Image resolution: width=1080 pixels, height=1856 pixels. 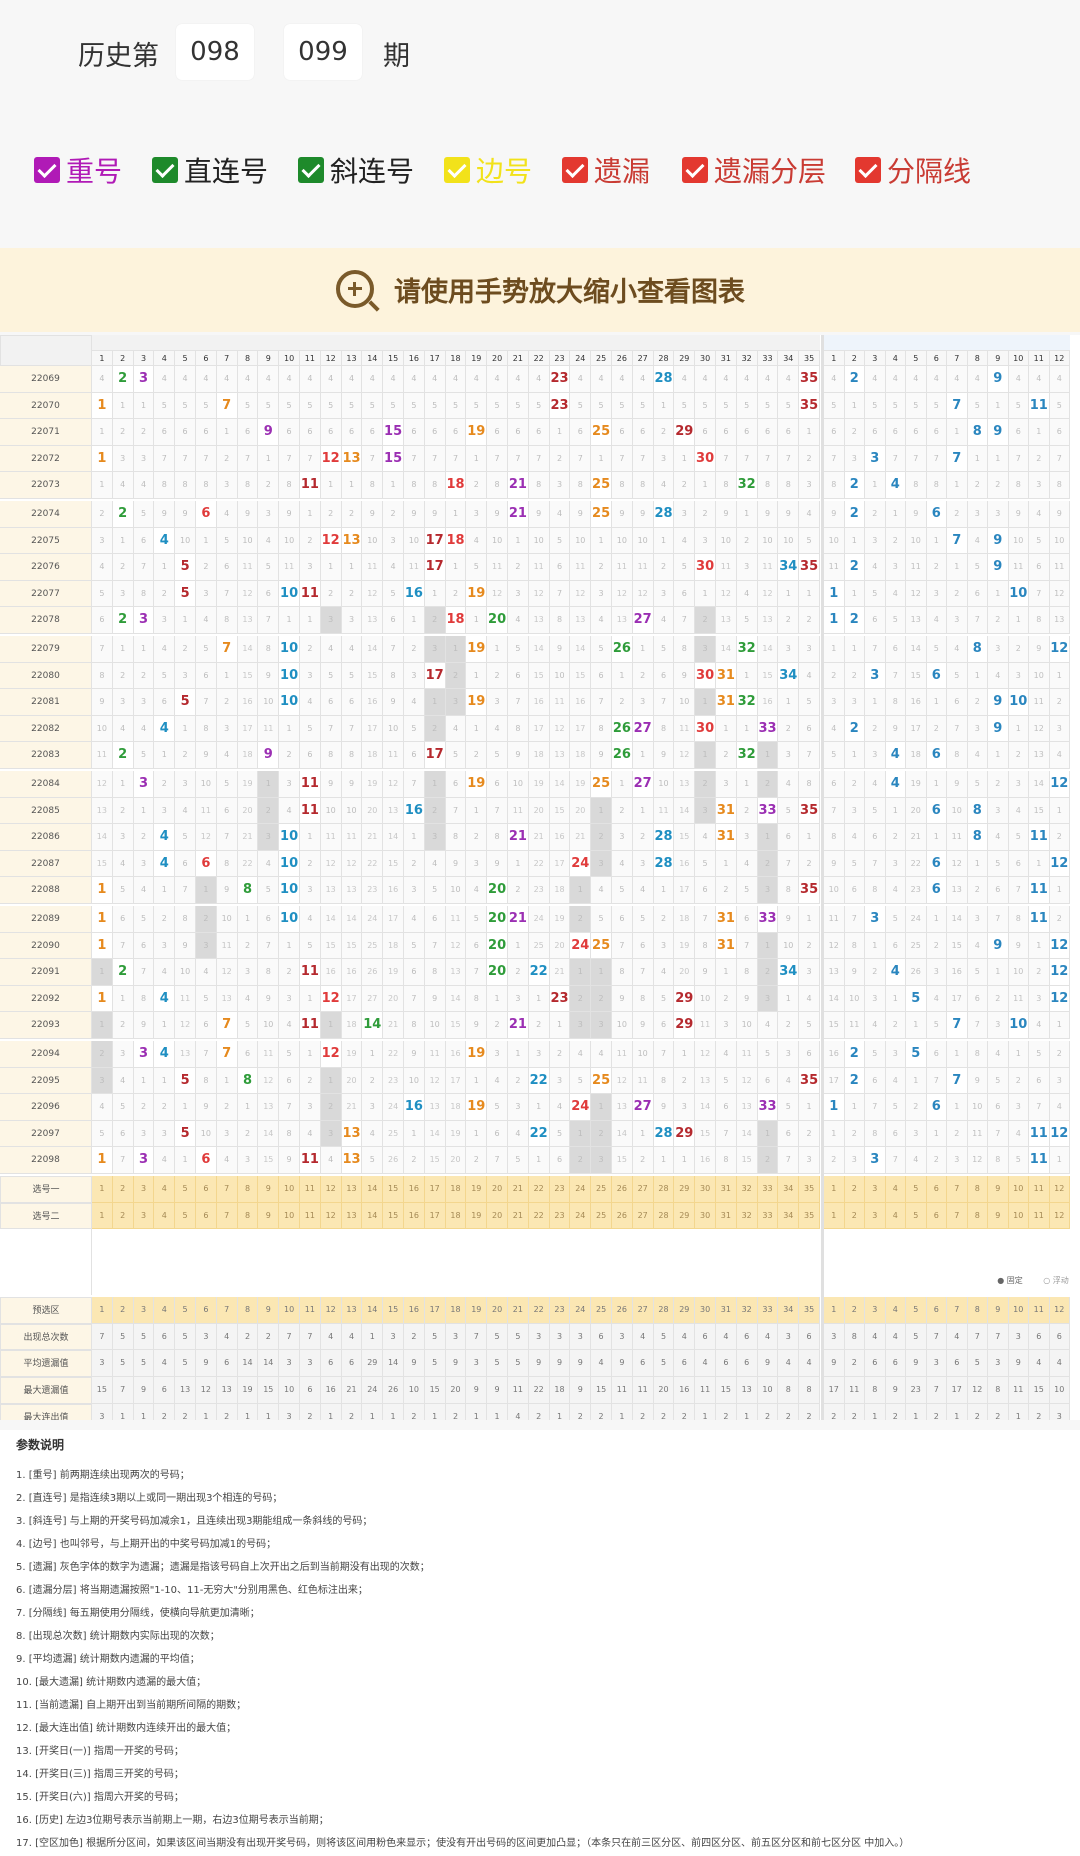 I want to click on front-preselect-ball: 9, so click(x=269, y=1310).